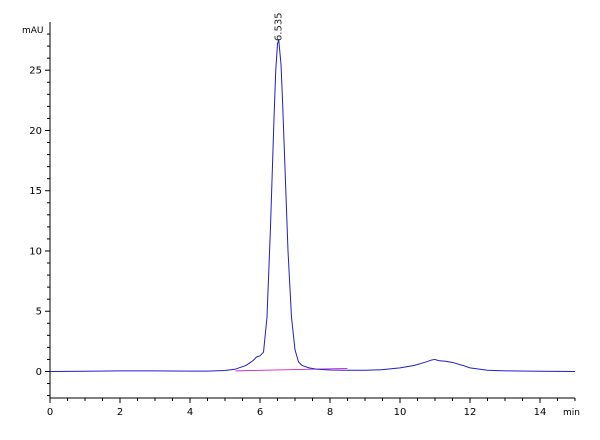  What do you see at coordinates (39, 372) in the screenshot?
I see `y-tick-label: 0` at bounding box center [39, 372].